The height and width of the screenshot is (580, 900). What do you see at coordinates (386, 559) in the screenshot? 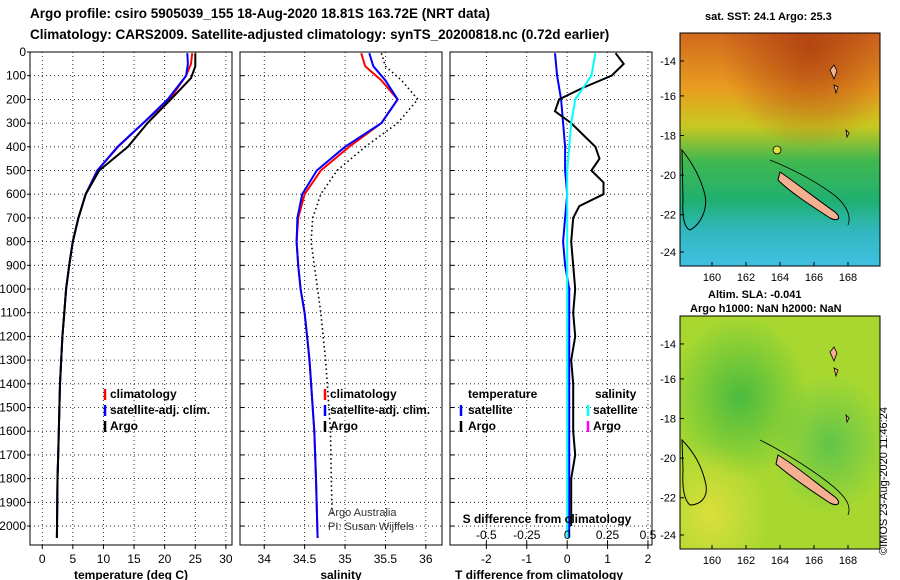
I see `x-tick-label: 35.5` at bounding box center [386, 559].